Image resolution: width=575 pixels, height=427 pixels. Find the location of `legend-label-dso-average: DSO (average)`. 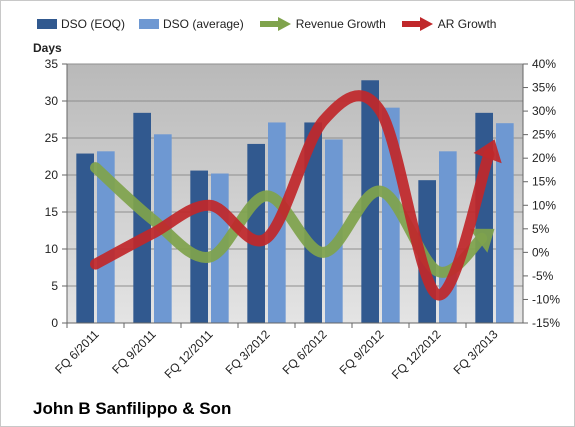

legend-label-dso-average: DSO (average) is located at coordinates (203, 24).